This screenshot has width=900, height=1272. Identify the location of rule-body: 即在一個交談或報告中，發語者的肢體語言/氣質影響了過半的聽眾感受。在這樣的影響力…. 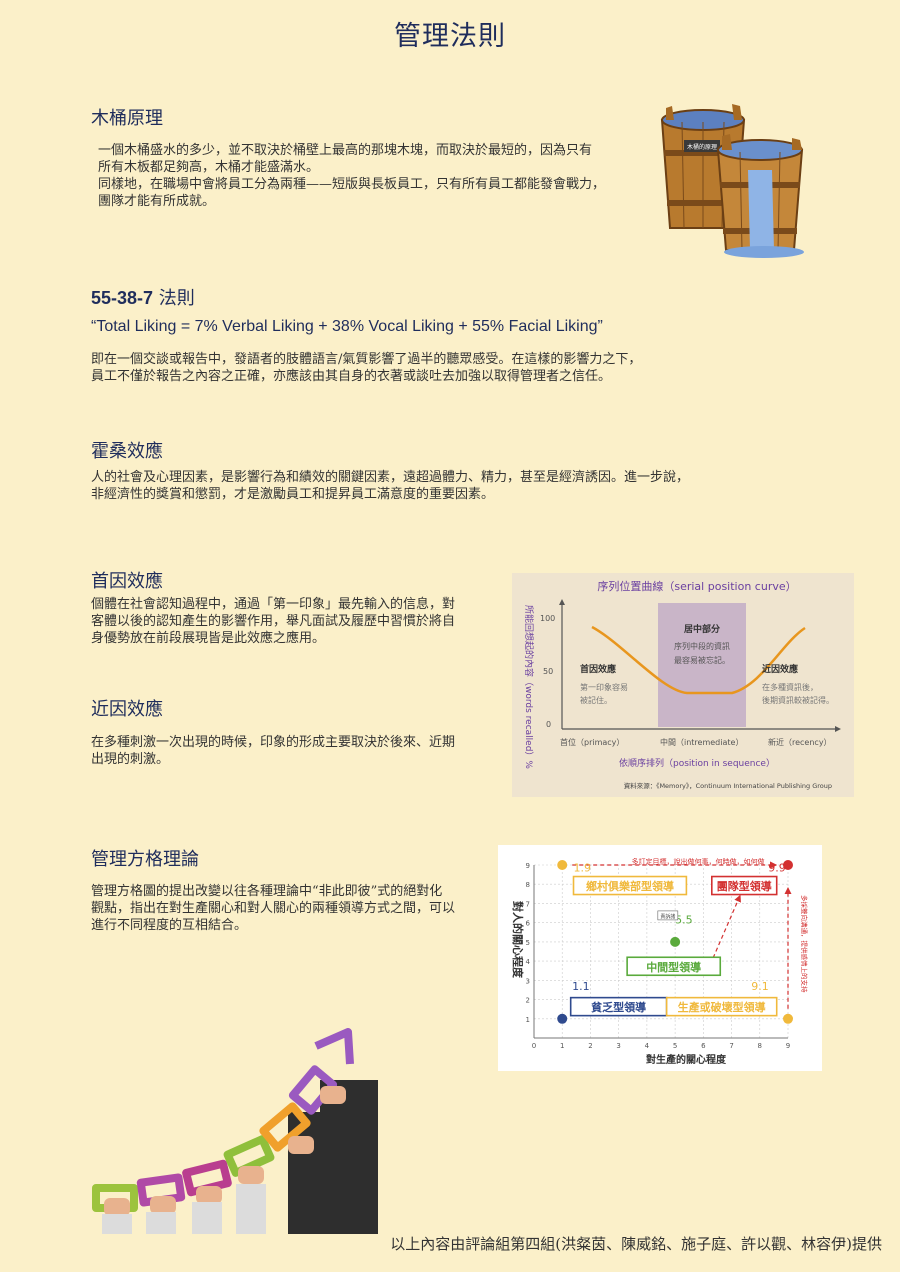
(366, 368).